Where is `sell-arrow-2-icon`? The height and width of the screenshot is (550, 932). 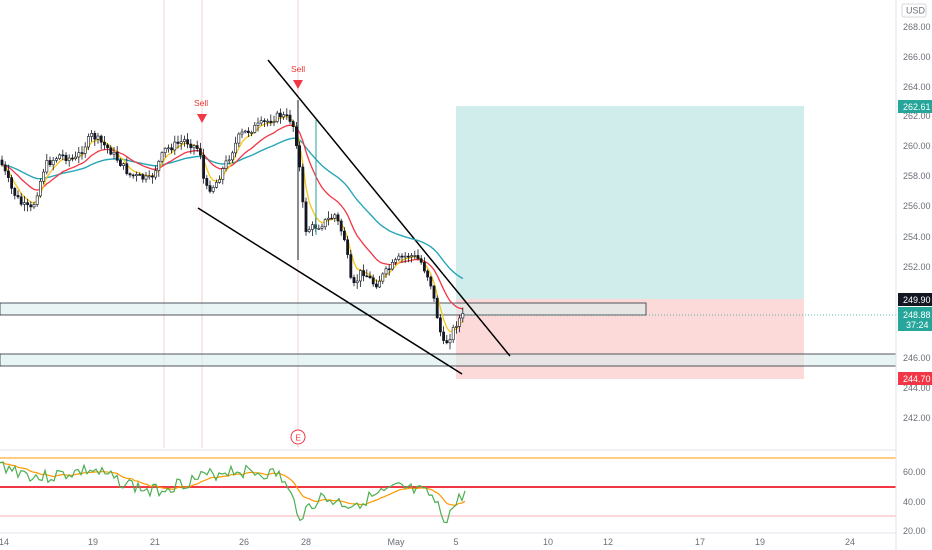
sell-arrow-2-icon is located at coordinates (298, 84).